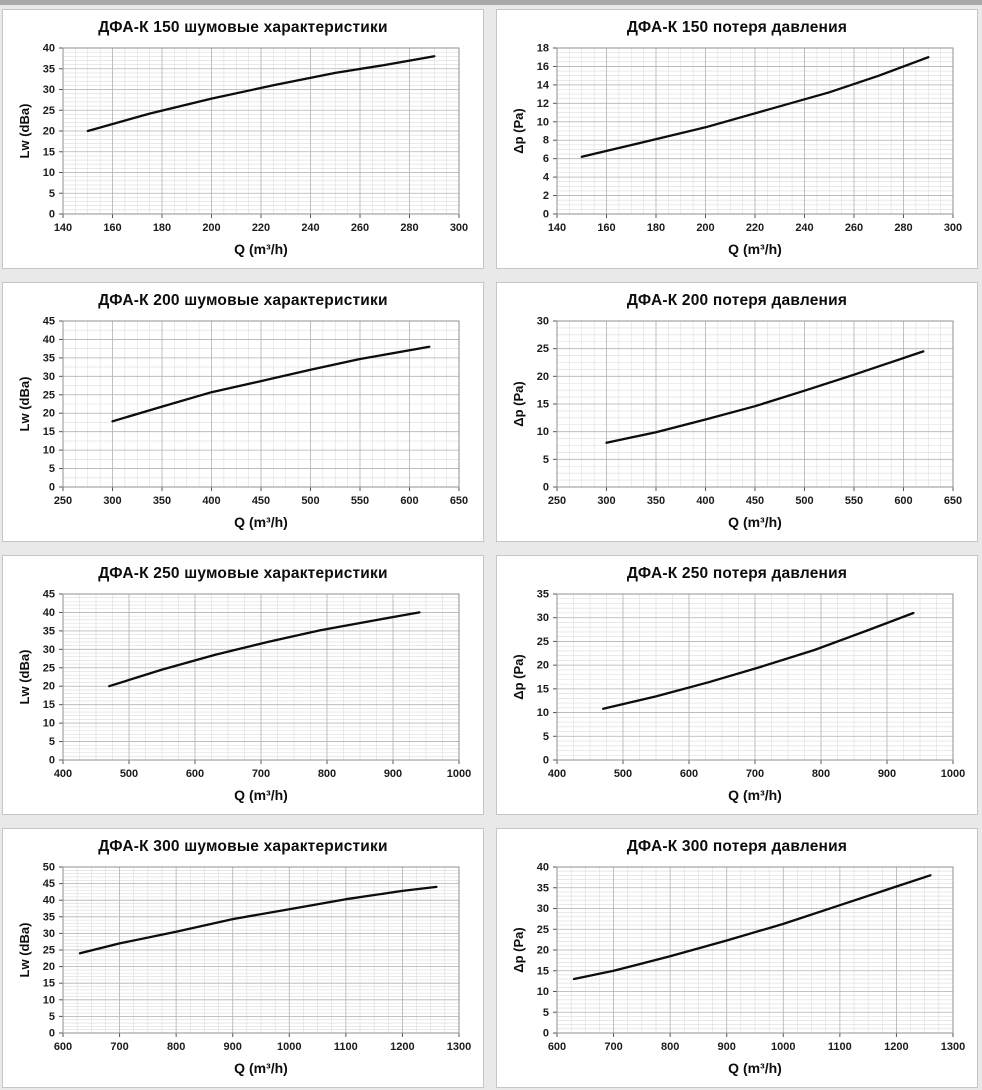 The width and height of the screenshot is (982, 1090). I want to click on x-tick-label: 400, so click(63, 774).